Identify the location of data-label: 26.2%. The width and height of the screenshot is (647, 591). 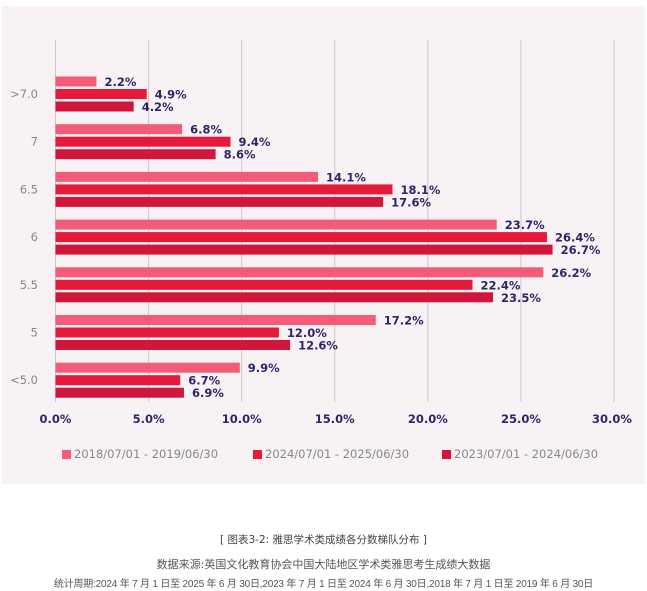
(571, 273).